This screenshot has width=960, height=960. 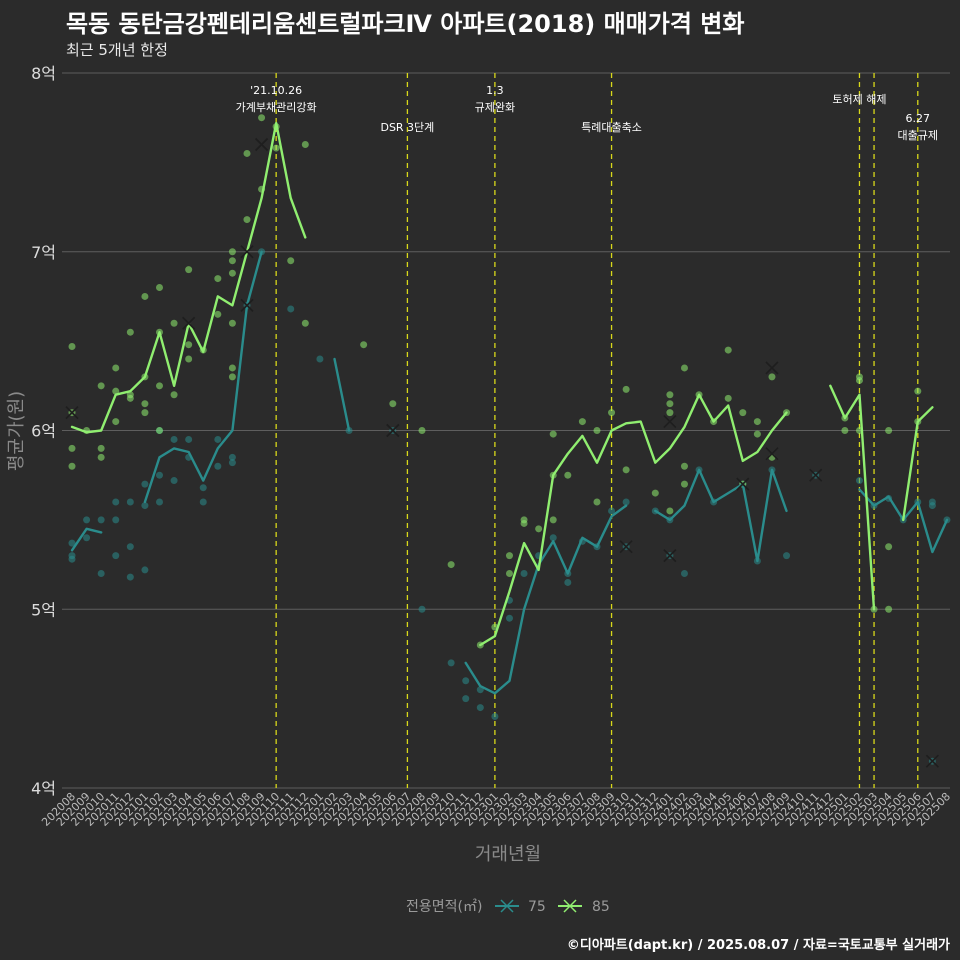 What do you see at coordinates (537, 907) in the screenshot?
I see `legend-75-label: 75` at bounding box center [537, 907].